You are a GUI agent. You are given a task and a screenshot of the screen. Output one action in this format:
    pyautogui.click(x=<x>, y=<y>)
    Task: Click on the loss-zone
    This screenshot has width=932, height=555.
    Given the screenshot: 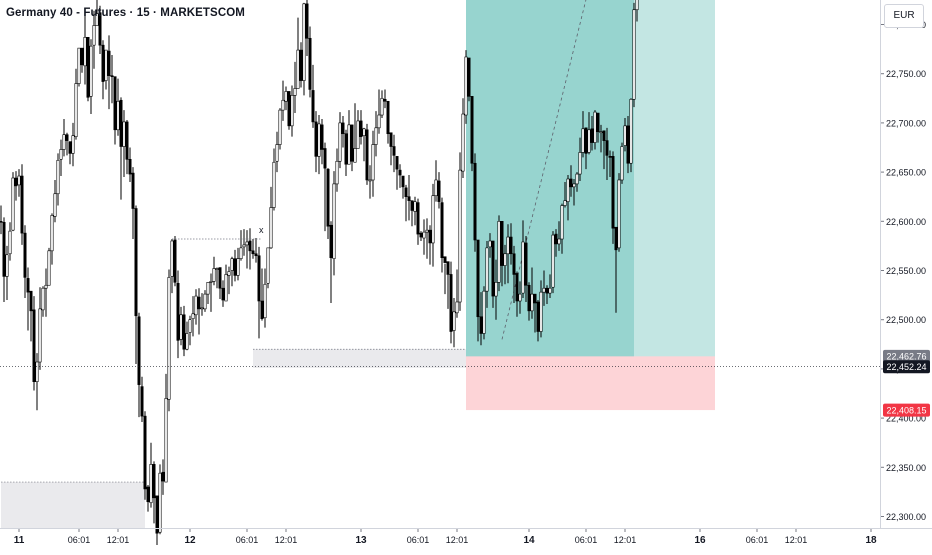 What is the action you would take?
    pyautogui.click(x=590, y=383)
    